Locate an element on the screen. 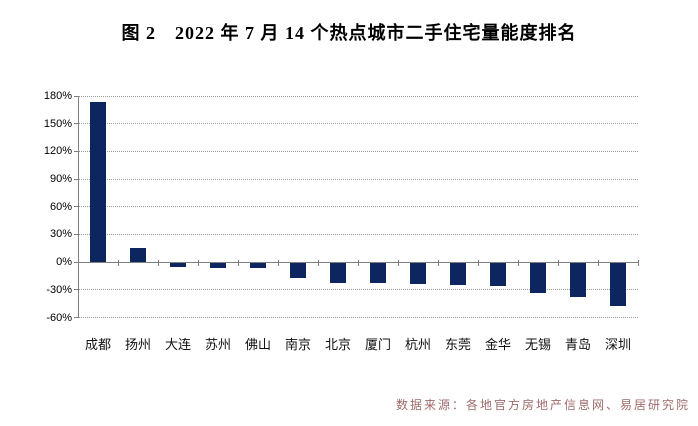  x-axis-category-label: 厦门 is located at coordinates (377, 344).